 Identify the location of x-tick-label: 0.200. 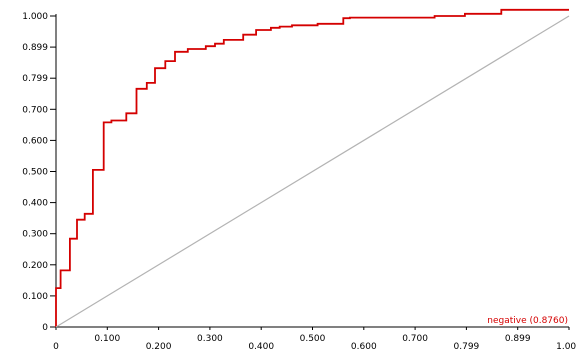
(159, 346).